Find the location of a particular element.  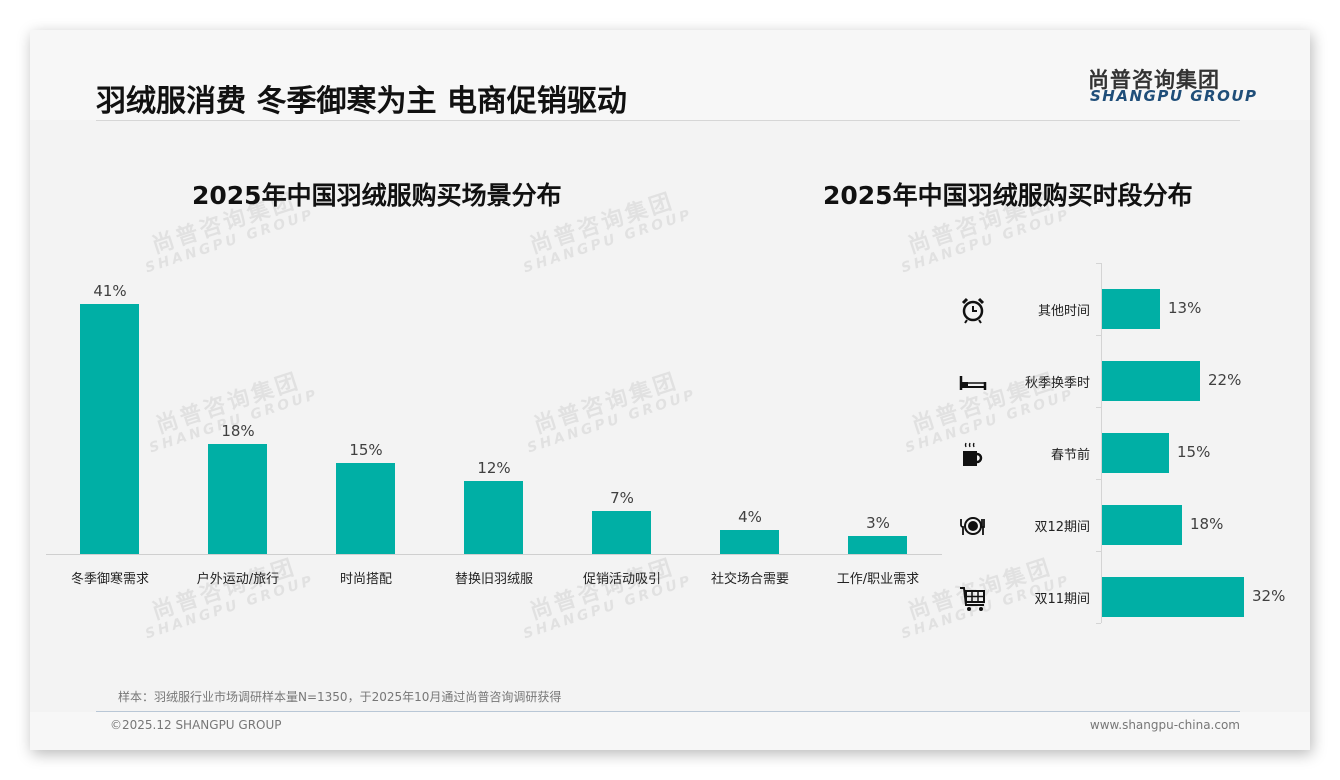

bar-group: 18% 户外运动/旅行 is located at coordinates (238, 435).